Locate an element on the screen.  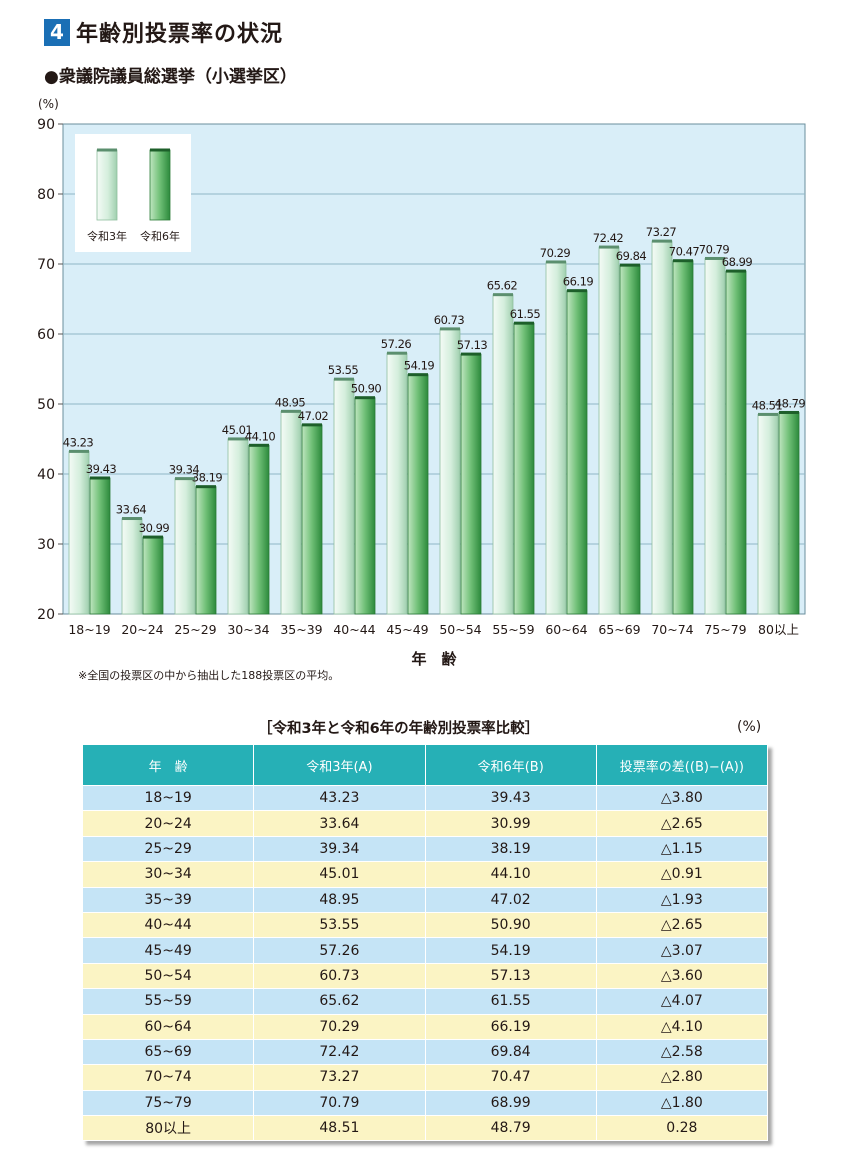
chart-footnote: ※全国の投票区の中から抽出した188投票区の平均。 is located at coordinates (209, 675).